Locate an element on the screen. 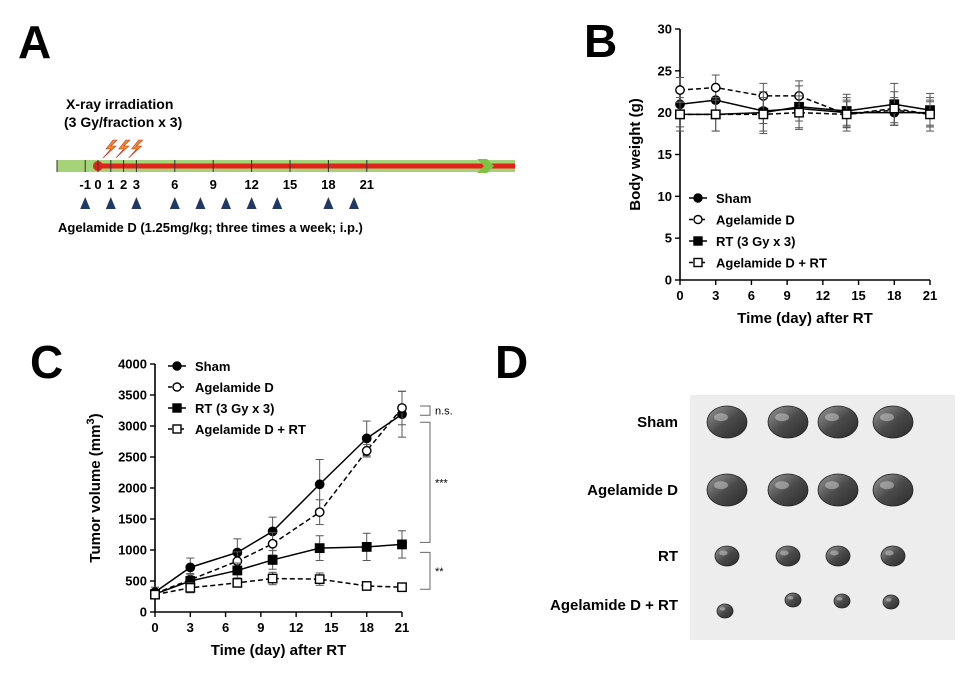 Image resolution: width=966 pixels, height=687 pixels. x-tick-label: 18 is located at coordinates (894, 295).